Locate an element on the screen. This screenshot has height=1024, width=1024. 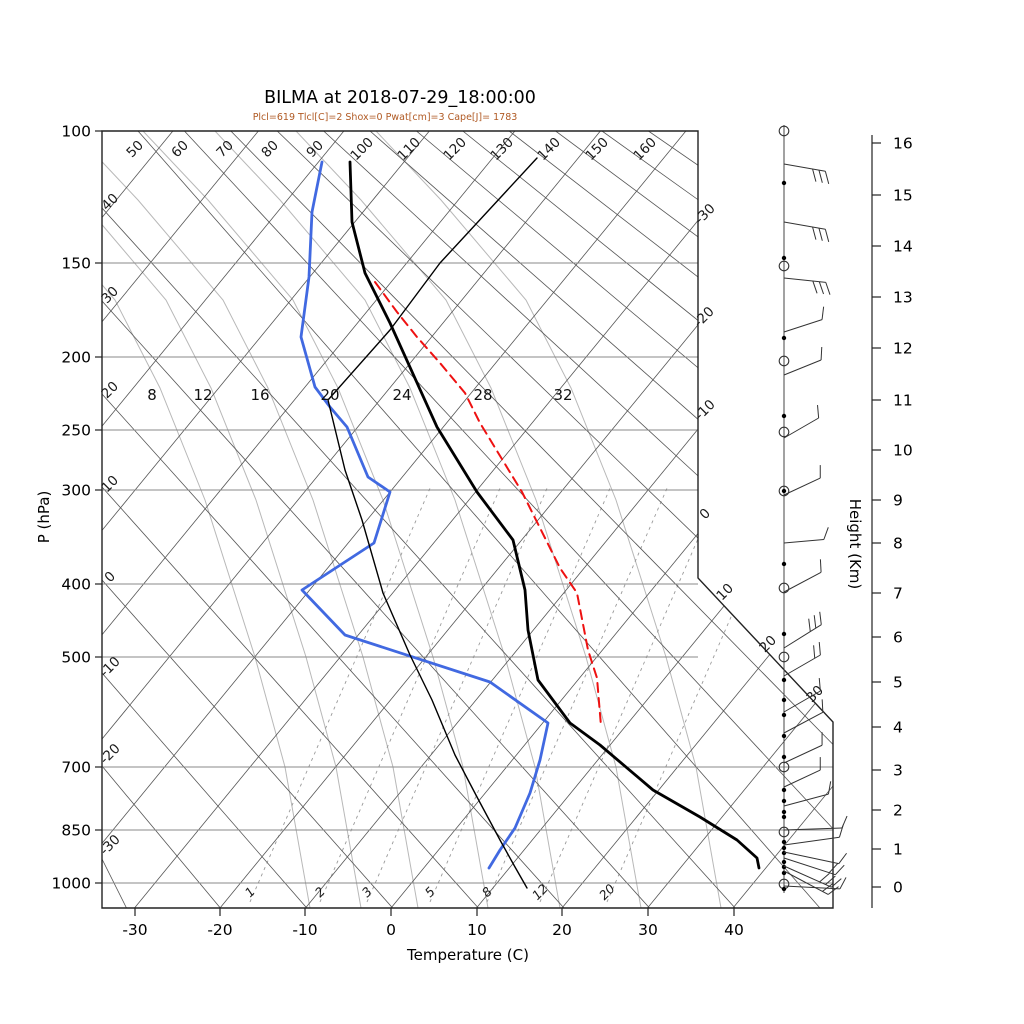
svg-text: 110 is located at coordinates (409, 149).